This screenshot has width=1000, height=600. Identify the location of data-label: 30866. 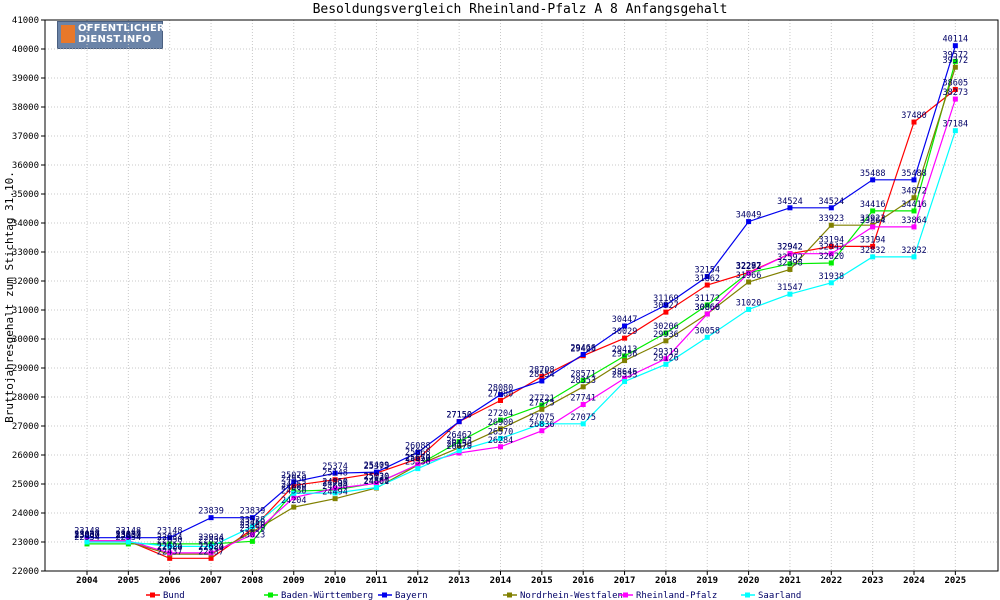
(707, 308).